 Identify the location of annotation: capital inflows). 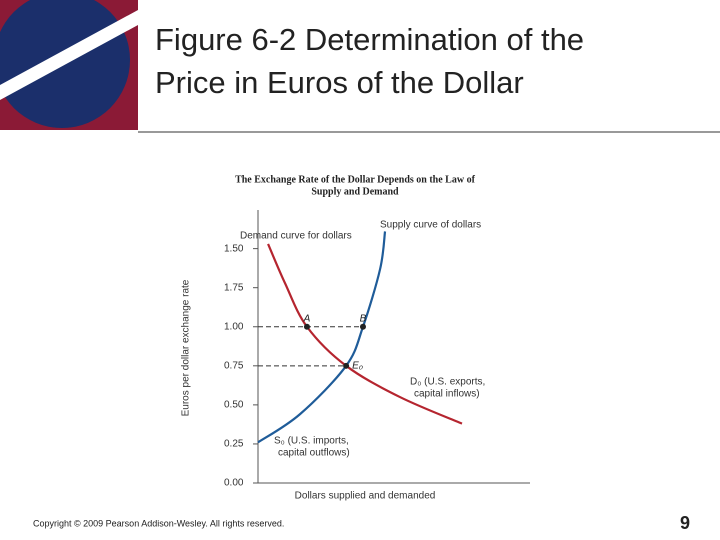
(447, 394).